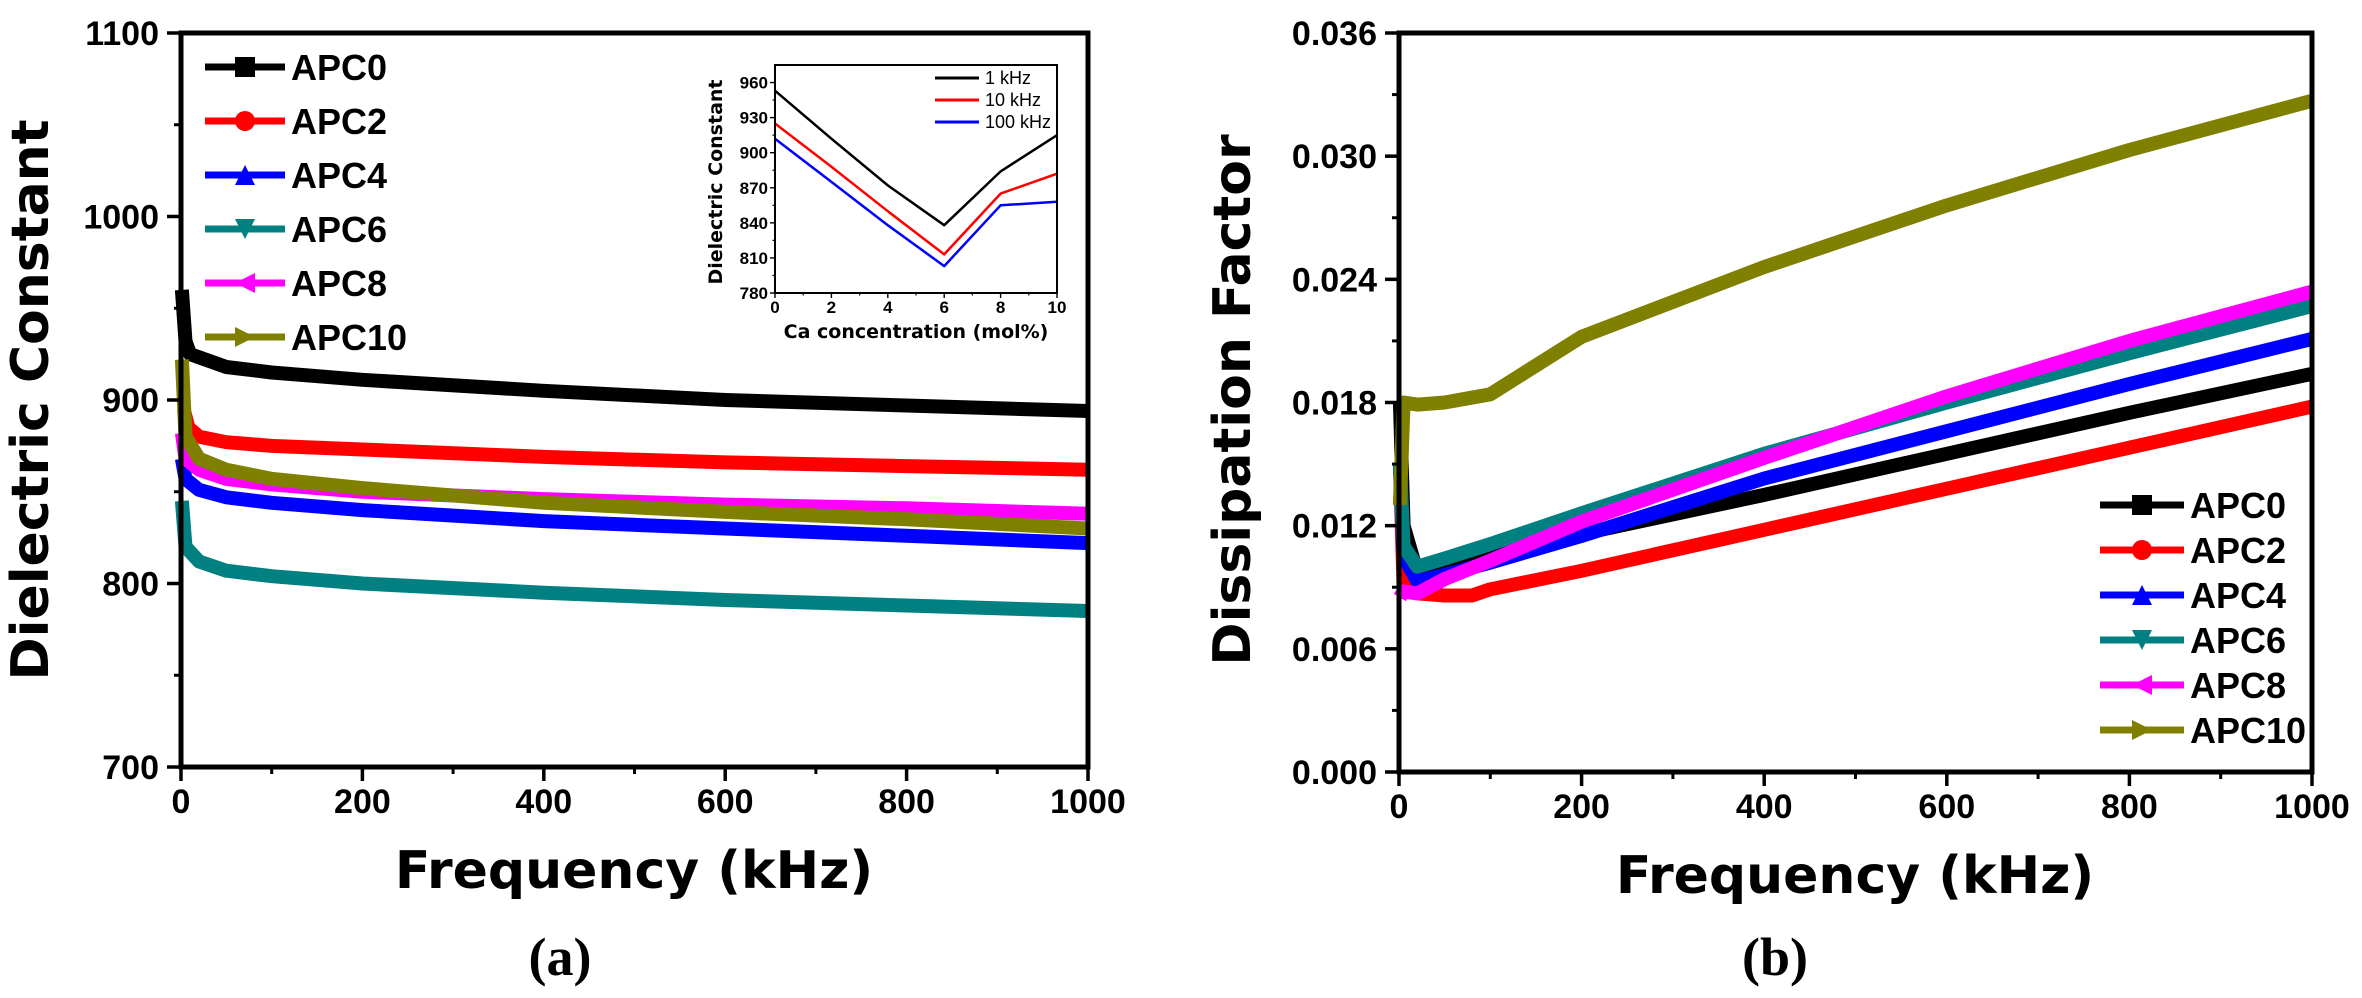 This screenshot has height=998, width=2362. I want to click on y-tick-label: 0.036, so click(1334, 34).